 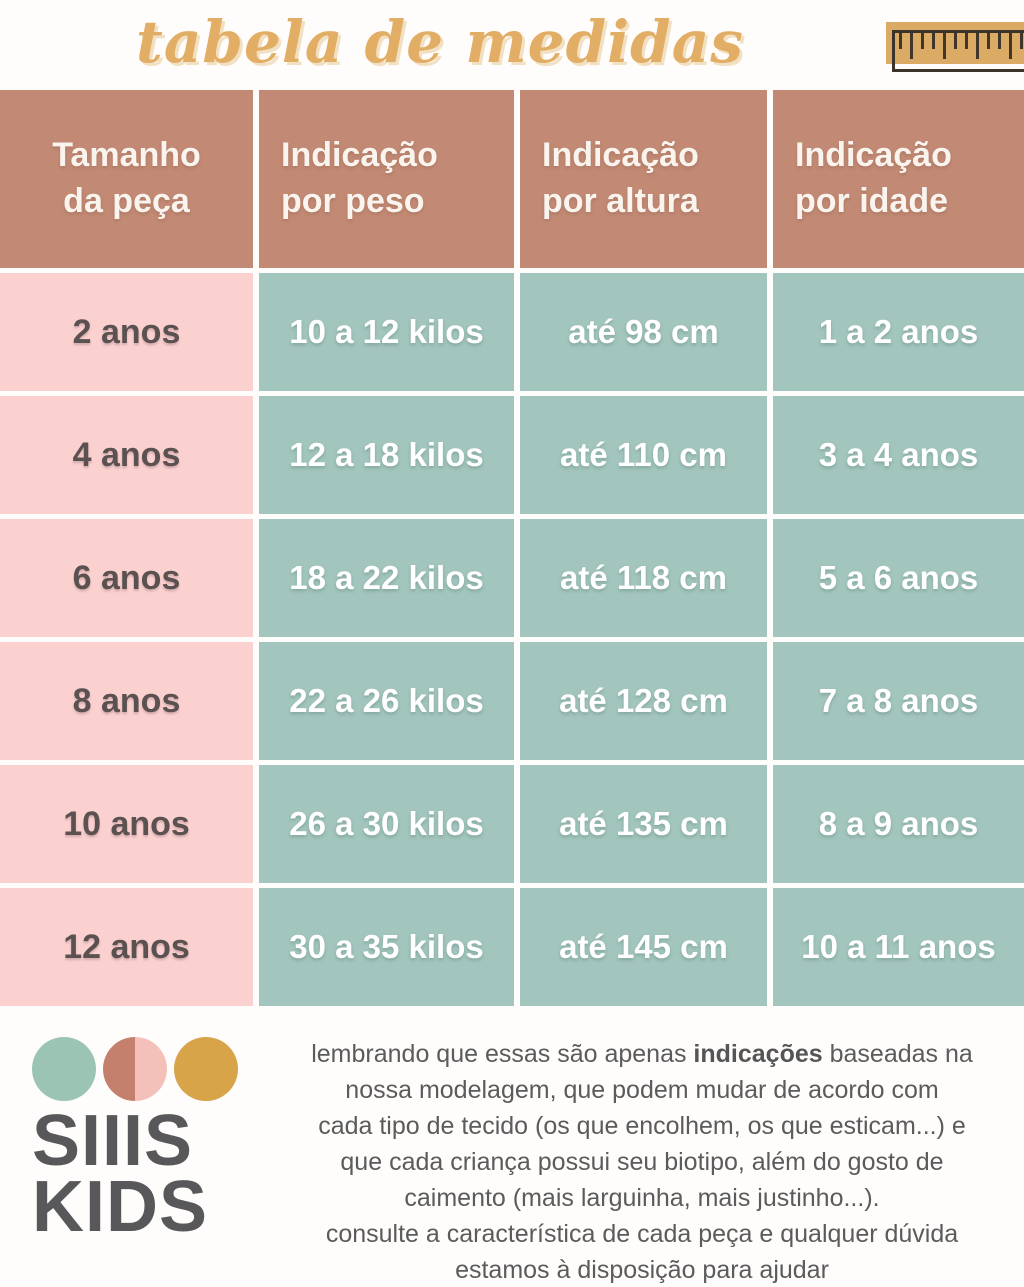 What do you see at coordinates (643, 179) in the screenshot?
I see `column-header-altura: Indicação por altura` at bounding box center [643, 179].